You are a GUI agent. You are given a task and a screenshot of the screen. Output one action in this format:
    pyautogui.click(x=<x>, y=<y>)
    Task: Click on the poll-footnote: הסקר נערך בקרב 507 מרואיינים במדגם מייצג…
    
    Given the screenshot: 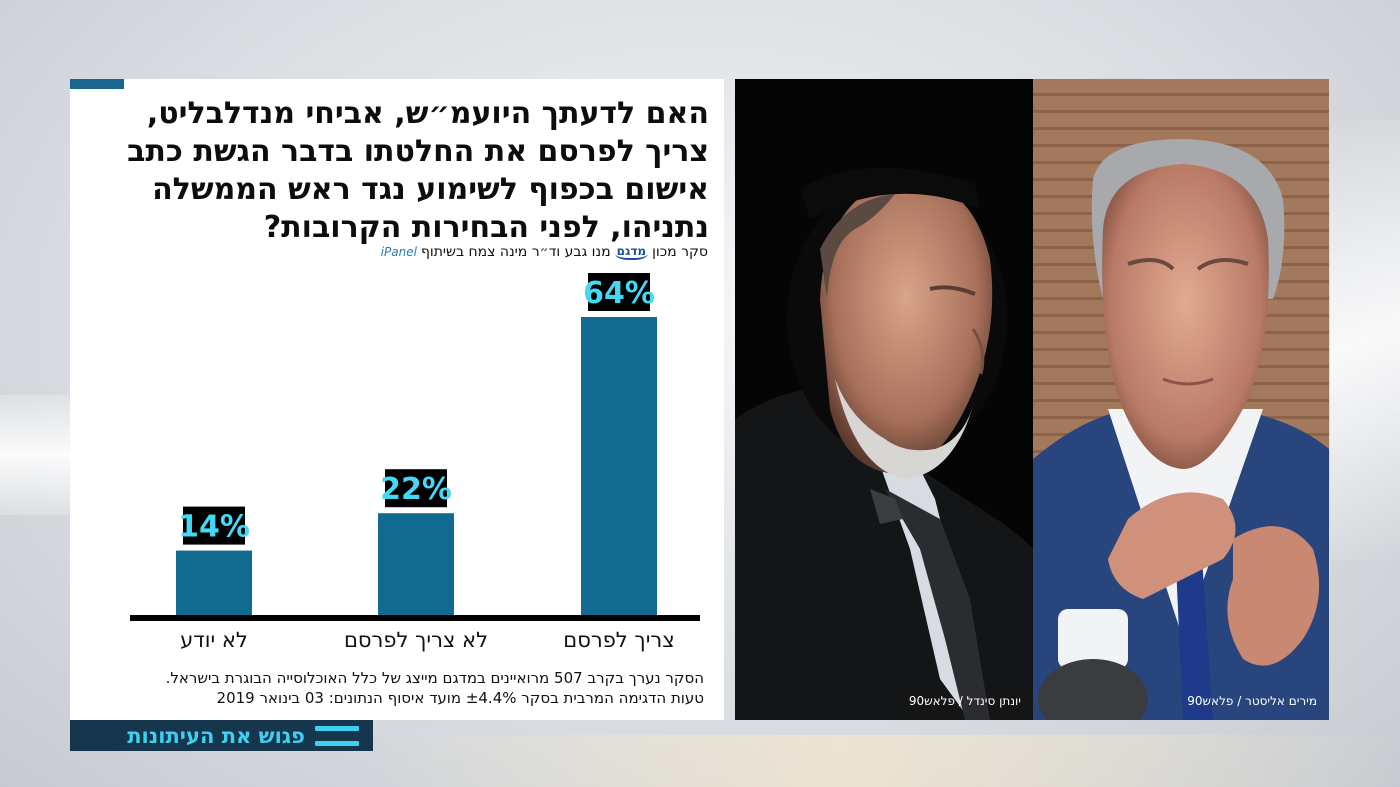 What is the action you would take?
    pyautogui.click(x=394, y=688)
    